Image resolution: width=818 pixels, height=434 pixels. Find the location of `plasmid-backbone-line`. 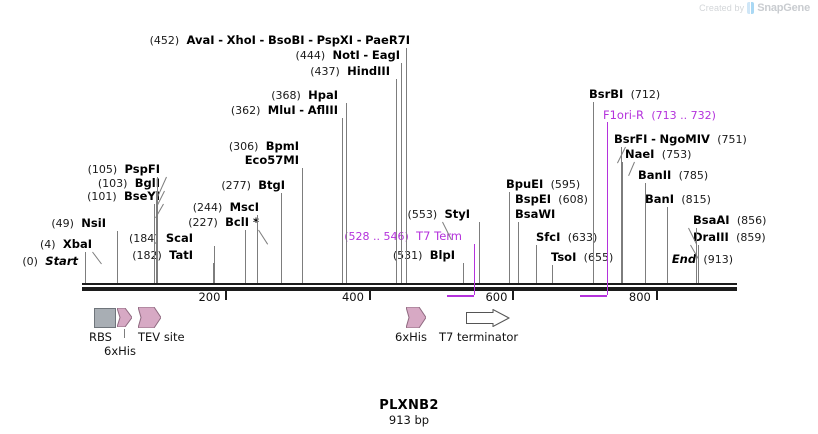

plasmid-backbone-line is located at coordinates (409, 284).